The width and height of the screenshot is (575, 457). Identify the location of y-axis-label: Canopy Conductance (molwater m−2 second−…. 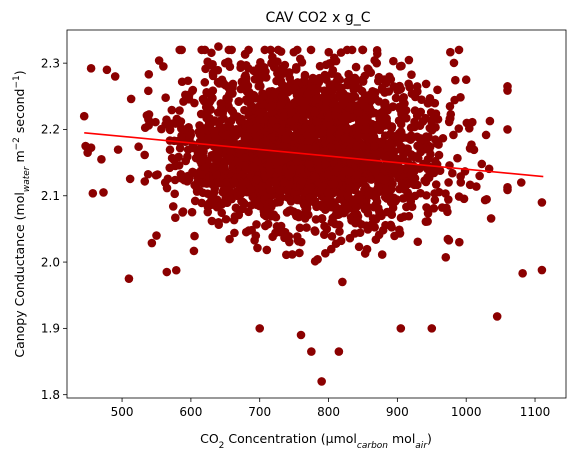
(22, 213).